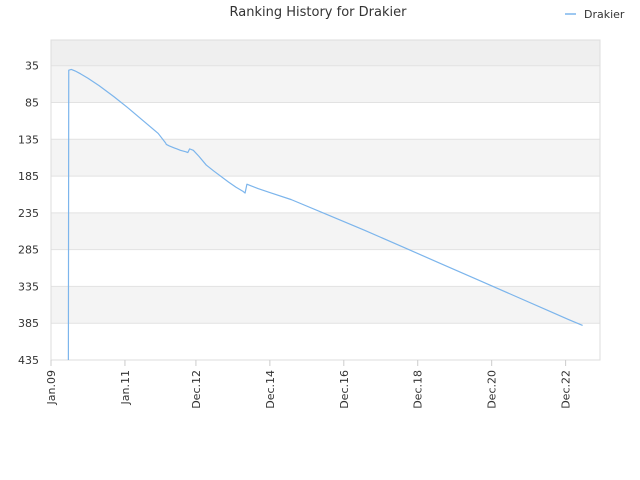 This screenshot has height=480, width=640. I want to click on legend-label: Drakier, so click(604, 14).